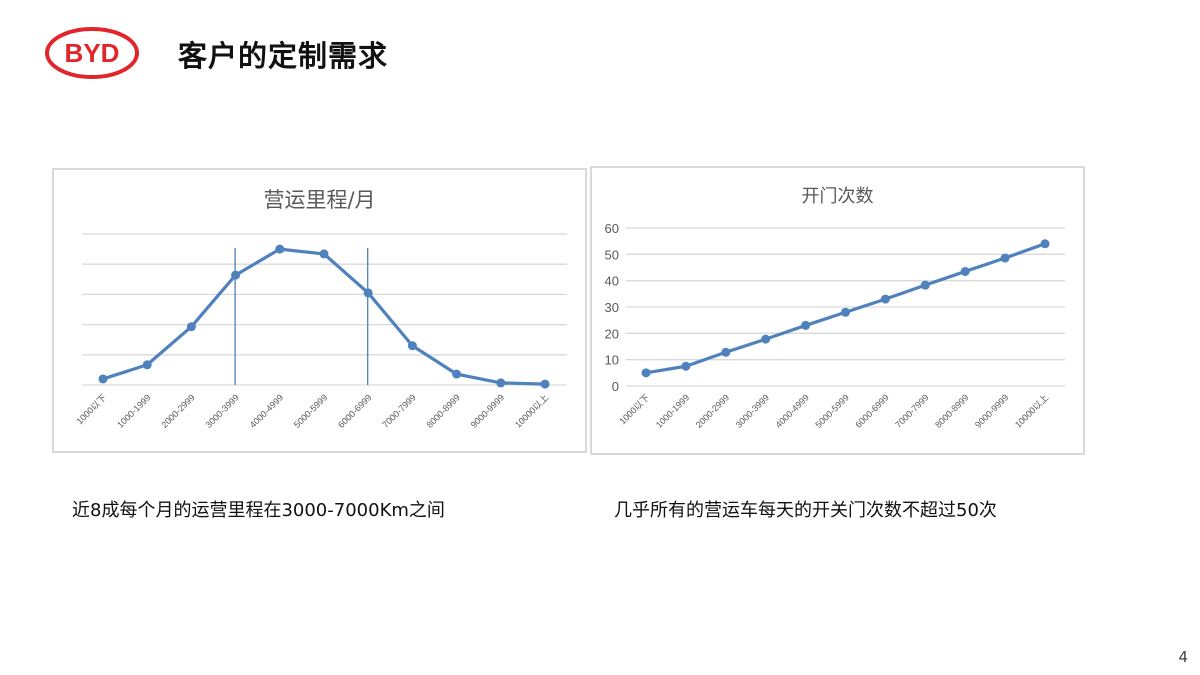 This screenshot has width=1200, height=675. I want to click on y-tick-label: 0, so click(615, 386).